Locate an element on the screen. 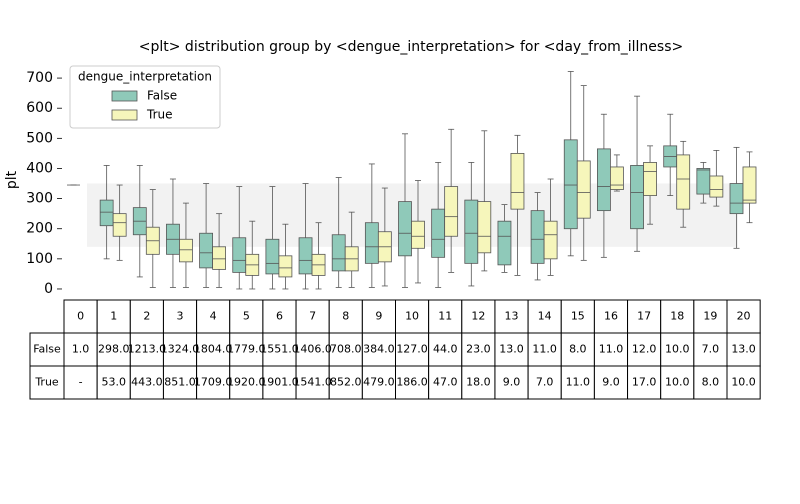  column-header: 16 is located at coordinates (611, 316).